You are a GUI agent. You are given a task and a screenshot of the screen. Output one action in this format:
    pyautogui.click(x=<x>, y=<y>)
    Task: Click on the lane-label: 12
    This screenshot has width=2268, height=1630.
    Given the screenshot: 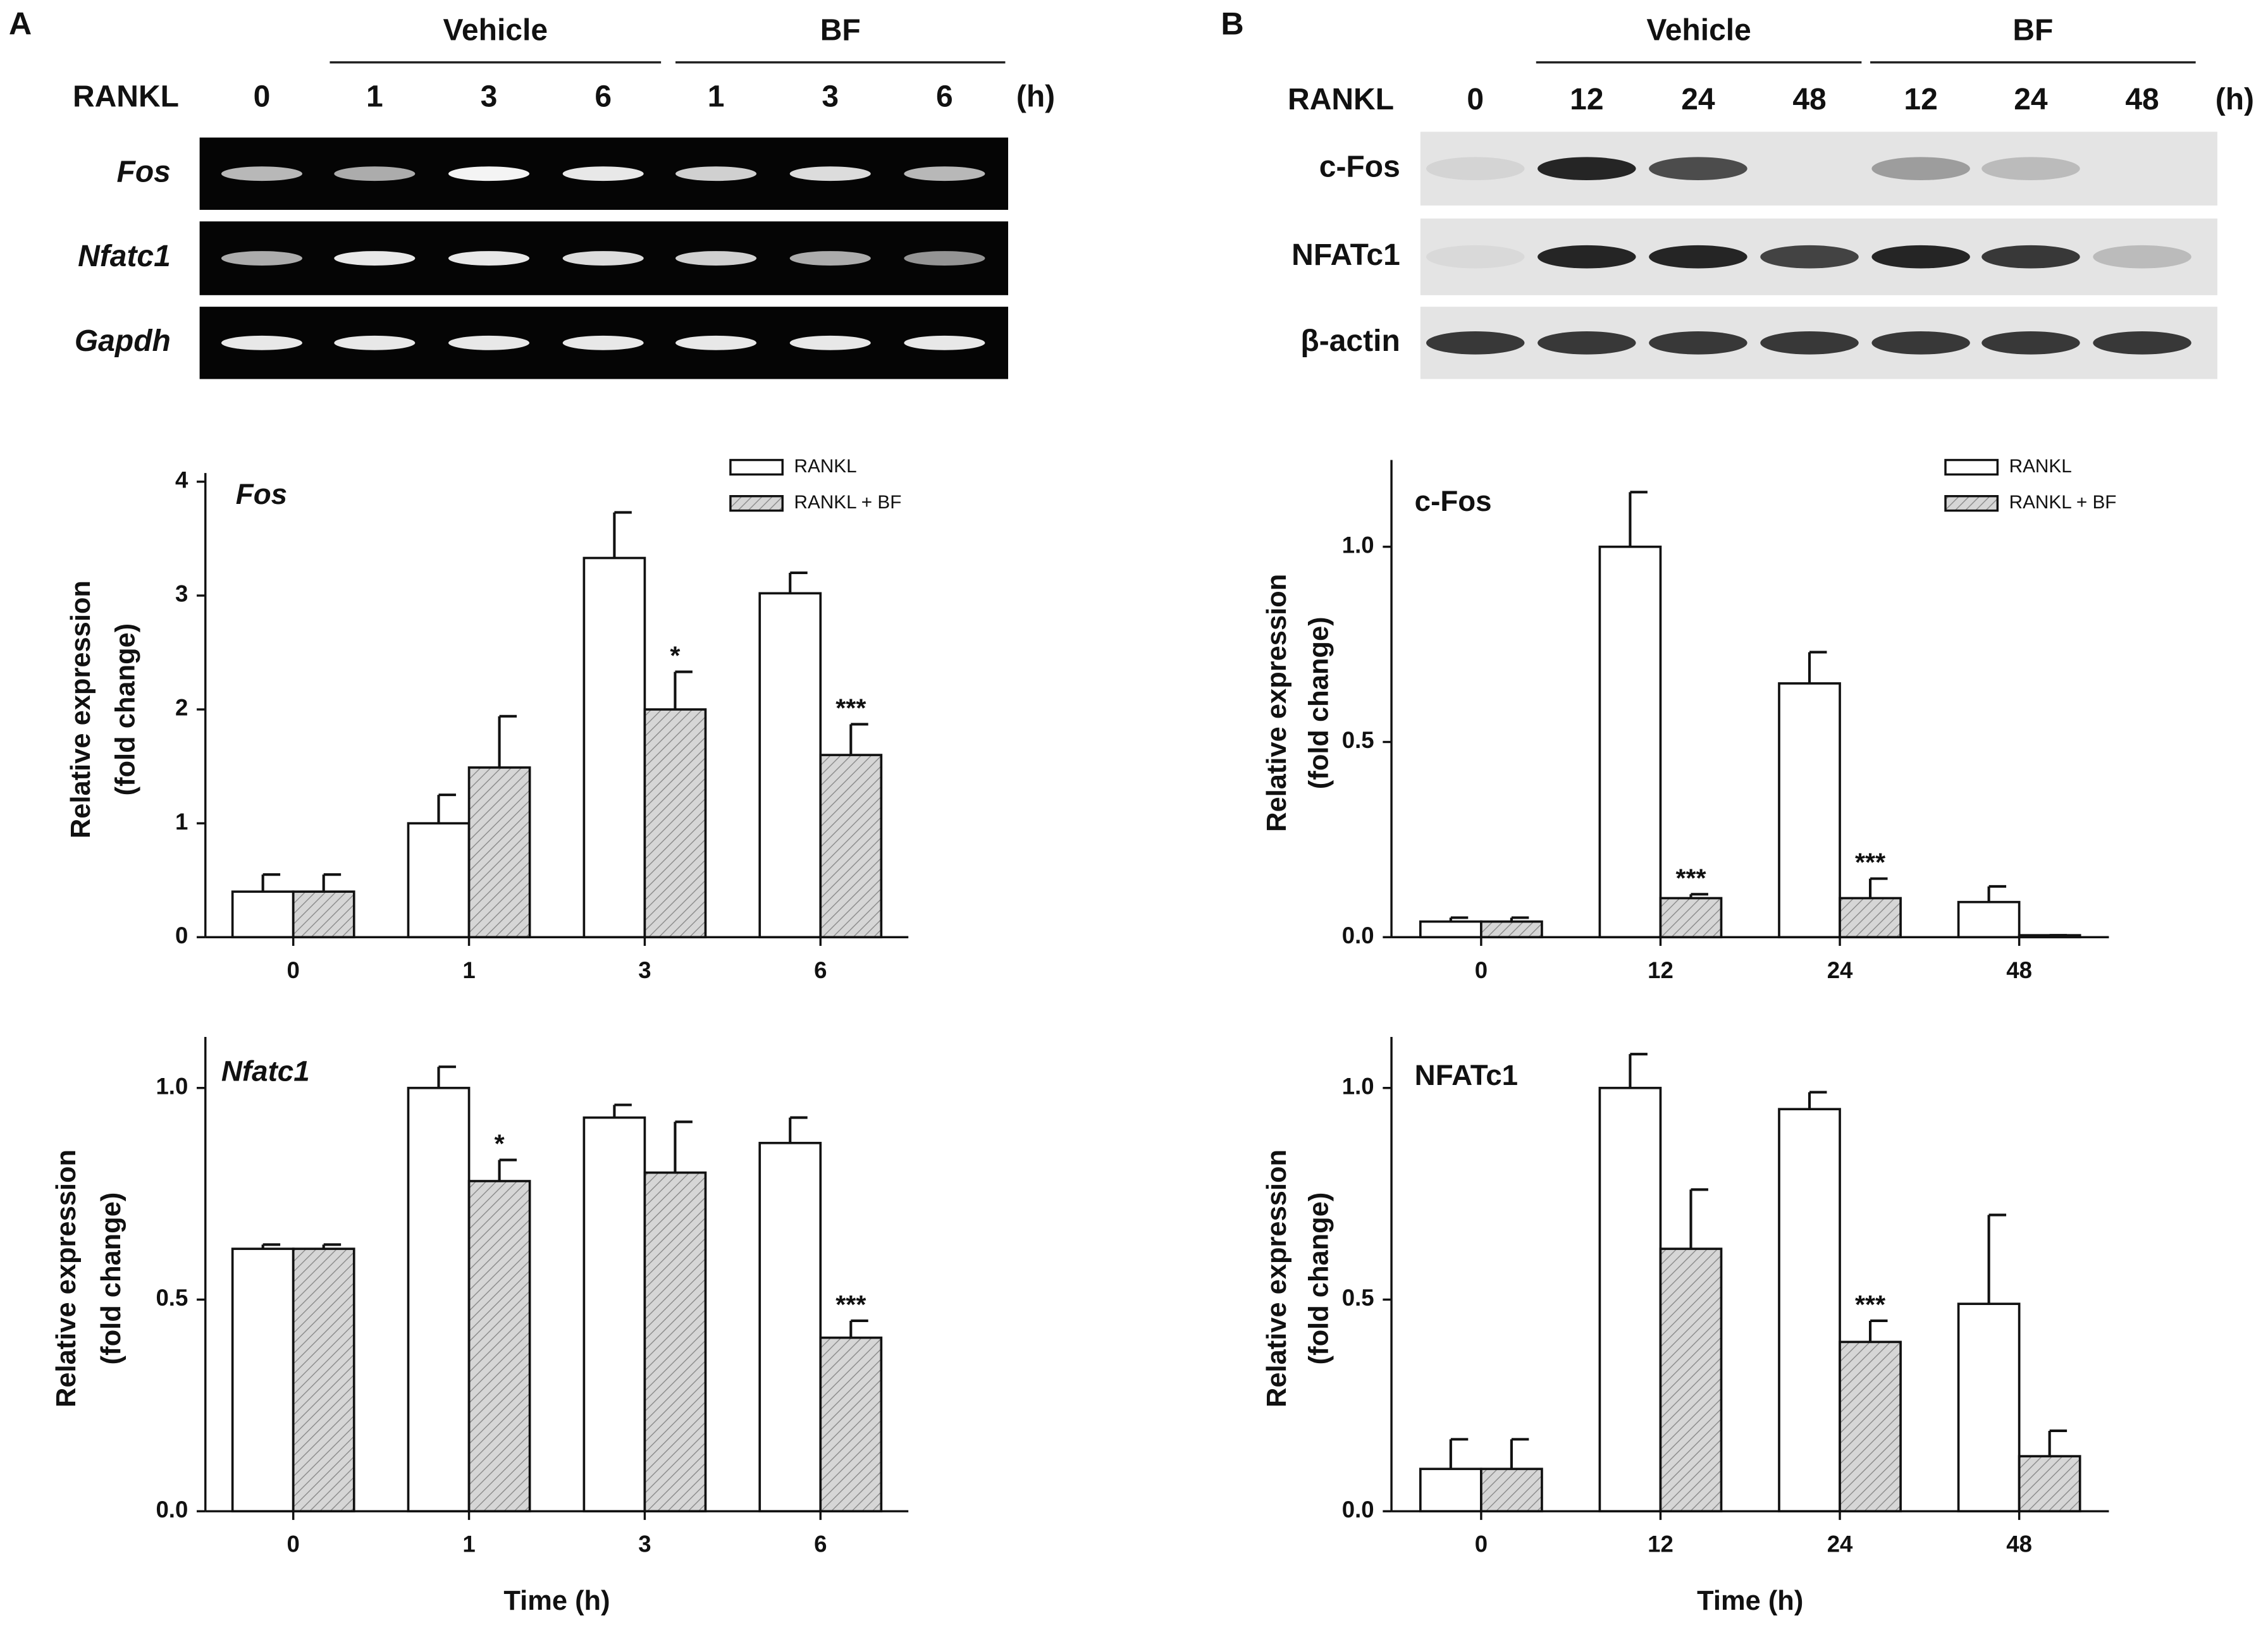 What is the action you would take?
    pyautogui.click(x=1586, y=100)
    